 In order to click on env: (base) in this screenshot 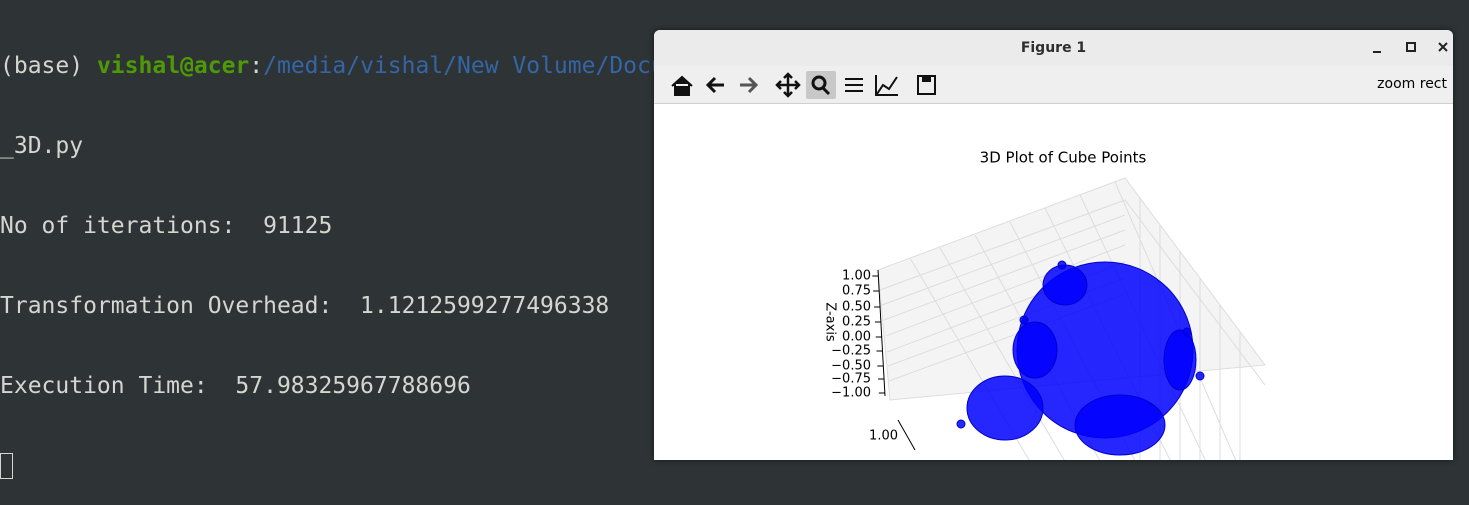, I will do `click(42, 66)`.